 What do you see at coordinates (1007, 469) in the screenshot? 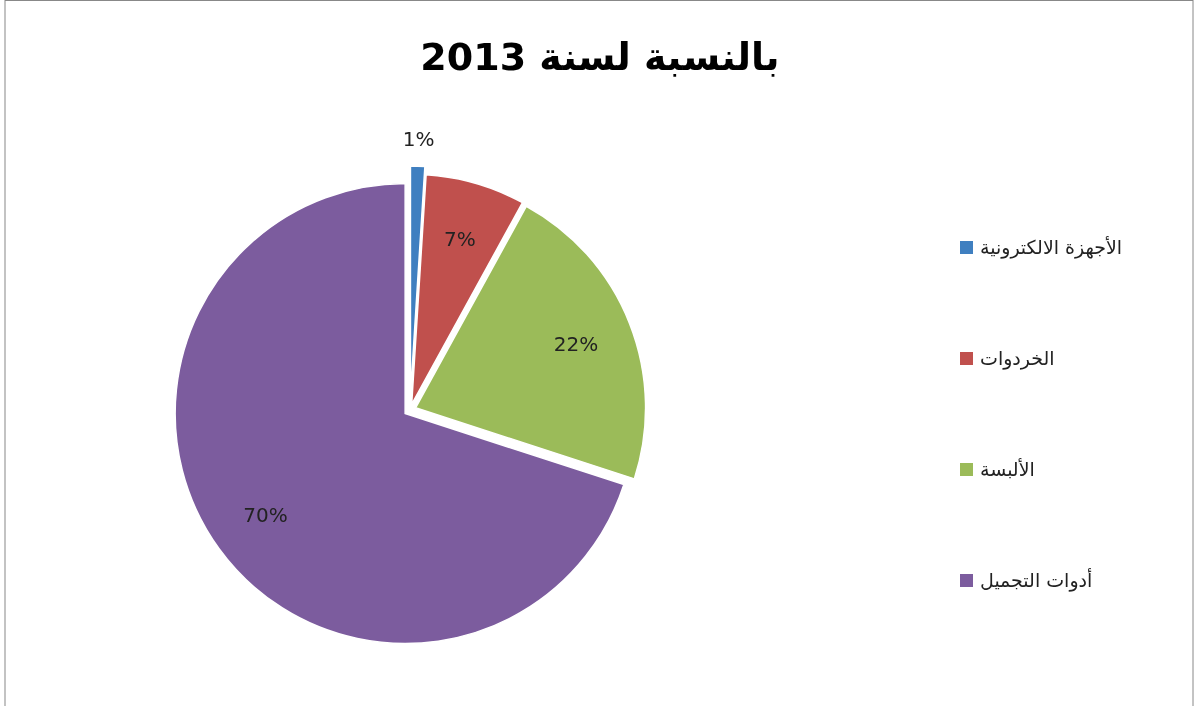
I see `legend-label: الألبسة` at bounding box center [1007, 469].